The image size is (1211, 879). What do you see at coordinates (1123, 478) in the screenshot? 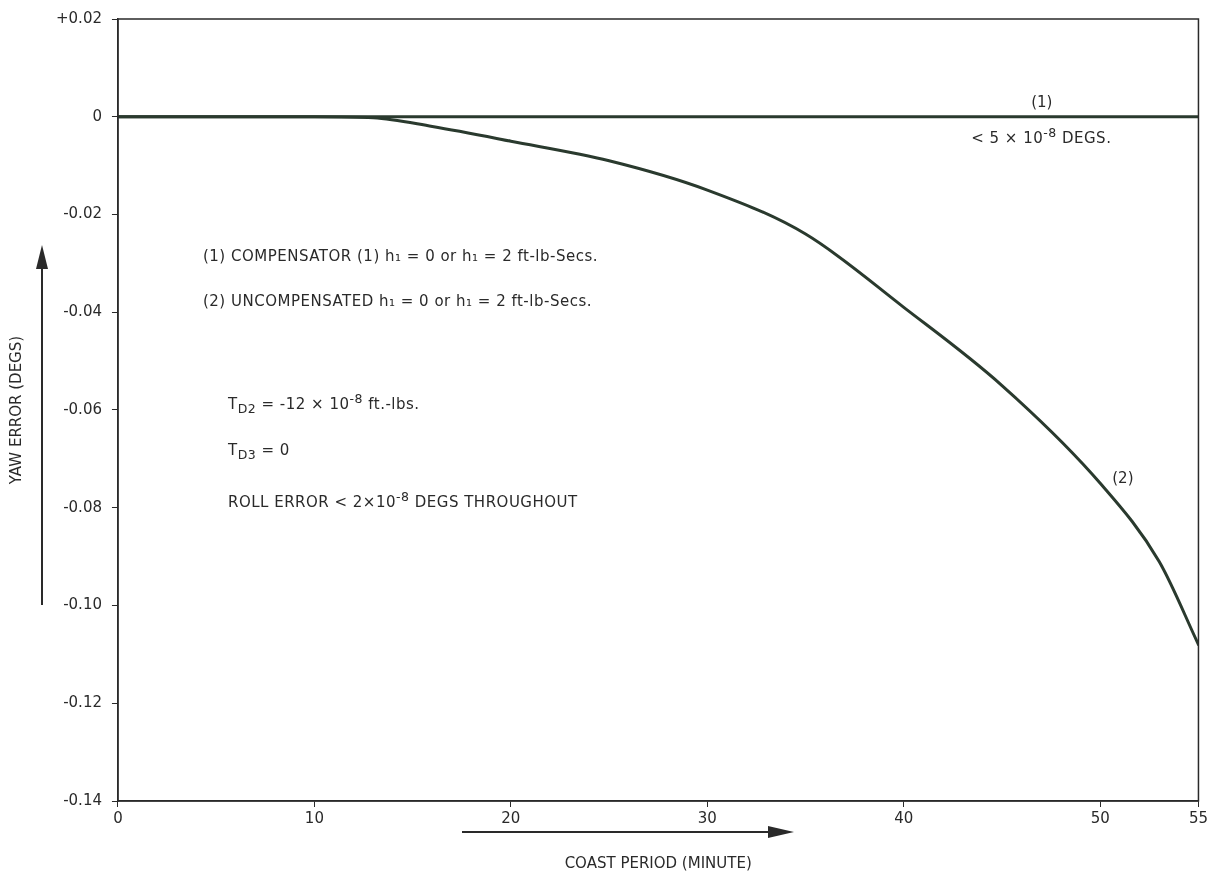
I see `series-label: (2)` at bounding box center [1123, 478].